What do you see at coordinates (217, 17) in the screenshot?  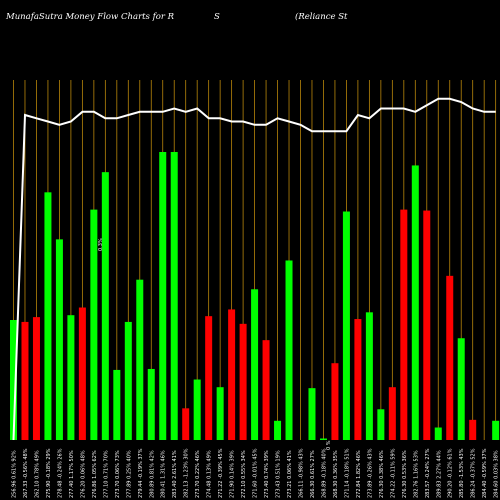 I see `title-middle: S` at bounding box center [217, 17].